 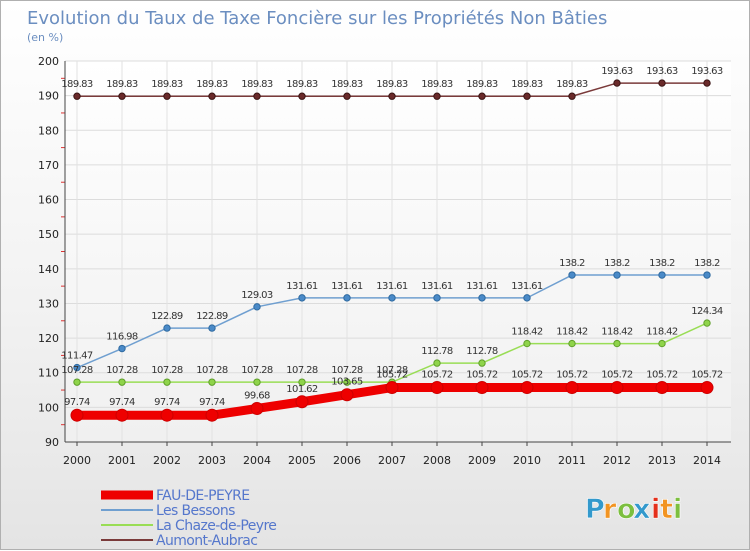 I want to click on y-tick-label: 110, so click(x=48, y=373).